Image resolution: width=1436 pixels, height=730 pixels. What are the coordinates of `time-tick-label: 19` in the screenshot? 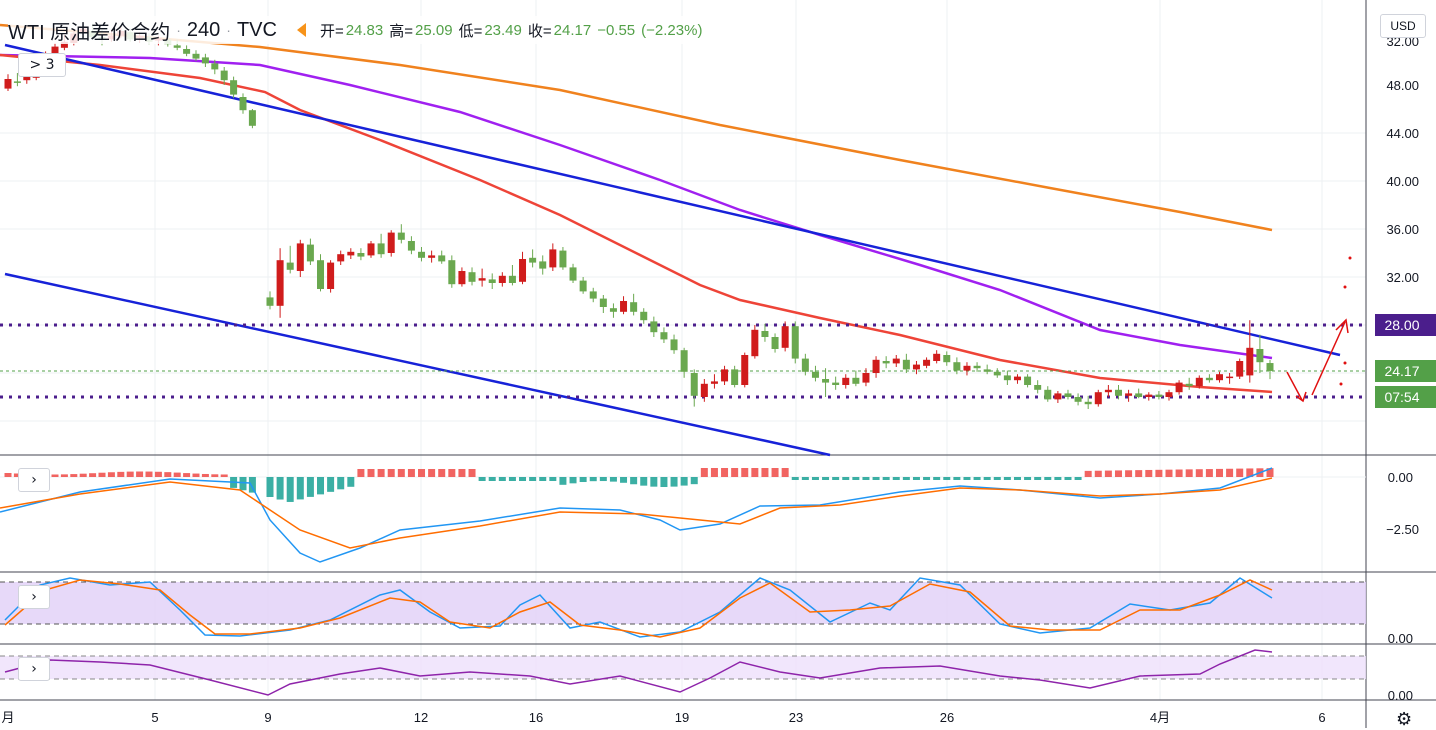 It's located at (682, 717).